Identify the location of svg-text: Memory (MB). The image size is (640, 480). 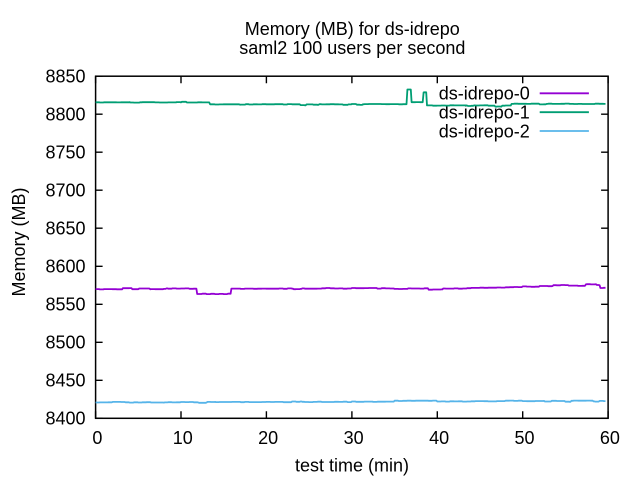
(19, 242).